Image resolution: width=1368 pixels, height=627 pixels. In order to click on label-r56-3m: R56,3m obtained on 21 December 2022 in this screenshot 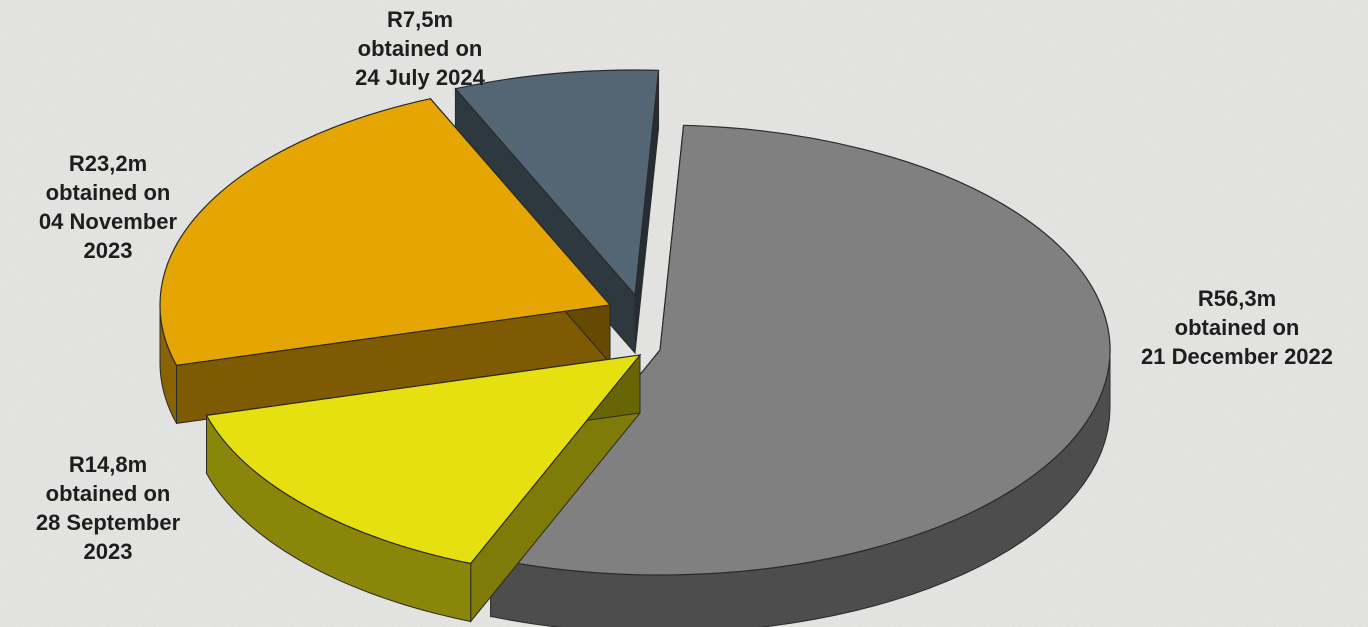, I will do `click(1237, 327)`.